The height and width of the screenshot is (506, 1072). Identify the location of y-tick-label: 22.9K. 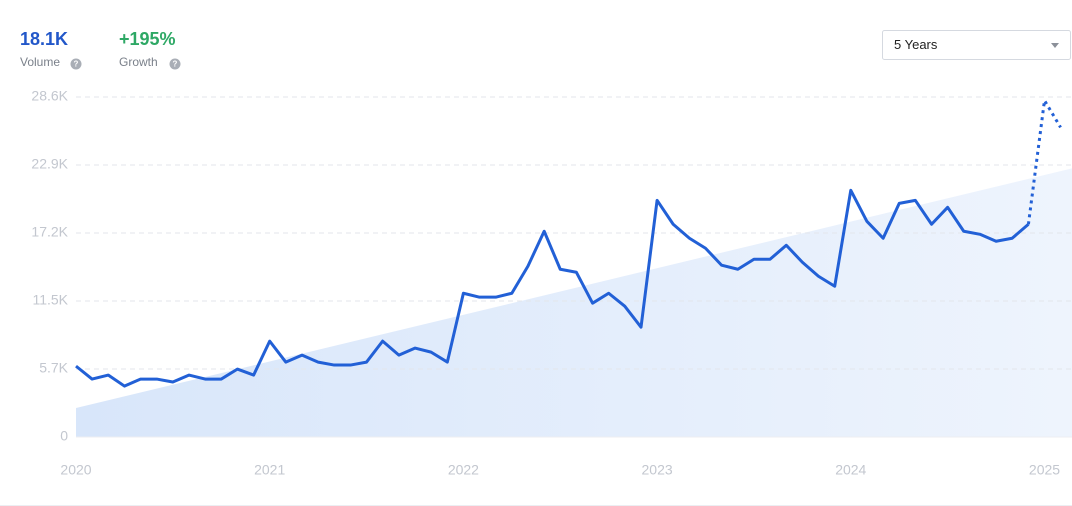
(49, 164).